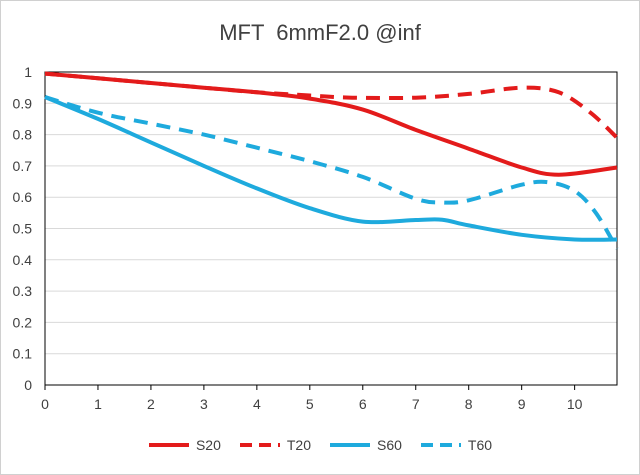 Image resolution: width=640 pixels, height=475 pixels. What do you see at coordinates (23, 103) in the screenshot?
I see `y-tick-label: 0.9` at bounding box center [23, 103].